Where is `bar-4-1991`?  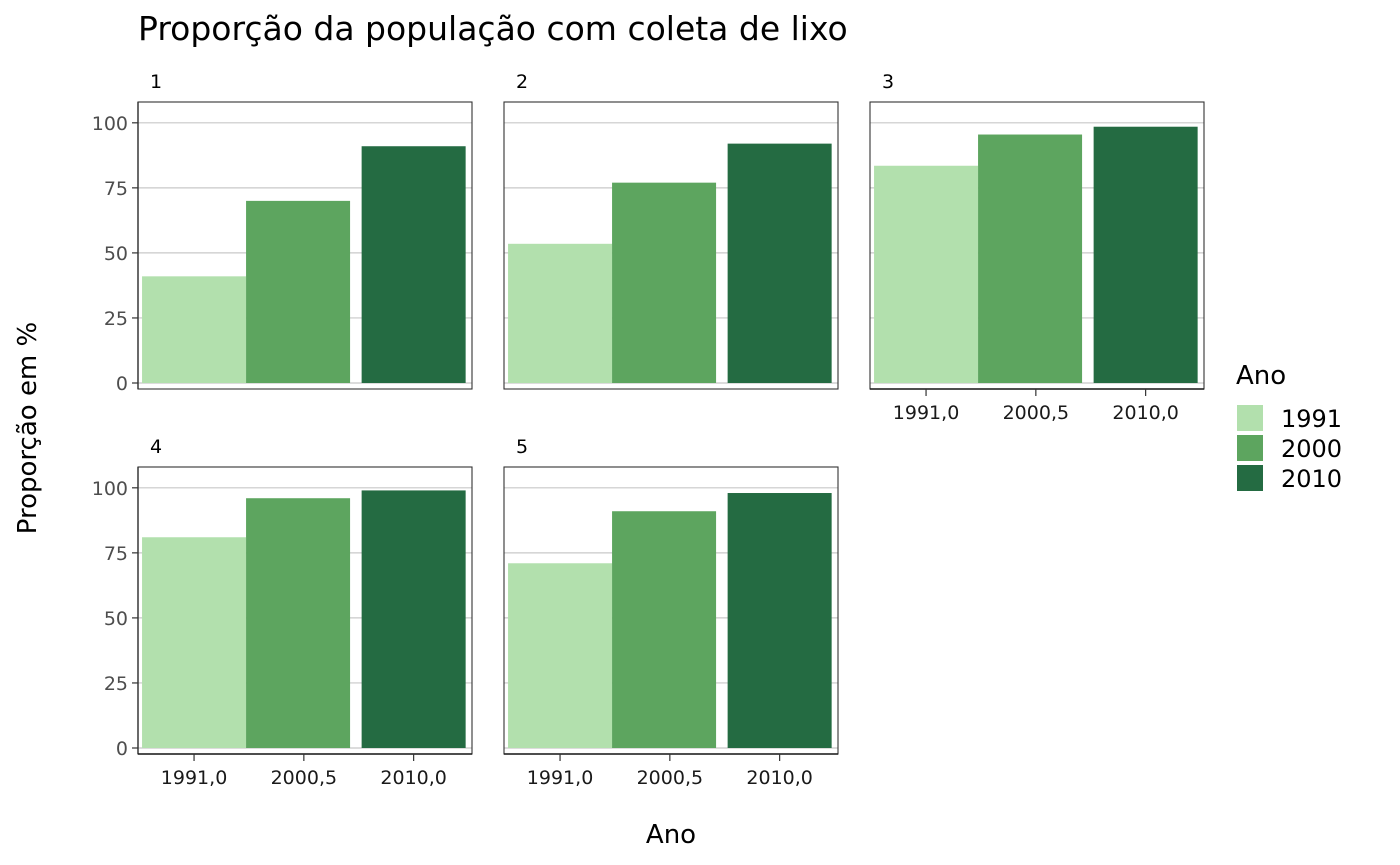
bar-4-1991 is located at coordinates (194, 642).